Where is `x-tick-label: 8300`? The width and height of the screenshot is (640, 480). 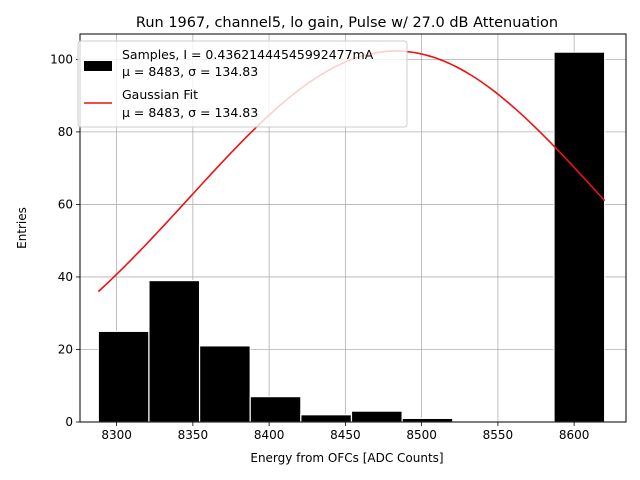
x-tick-label: 8300 is located at coordinates (116, 435).